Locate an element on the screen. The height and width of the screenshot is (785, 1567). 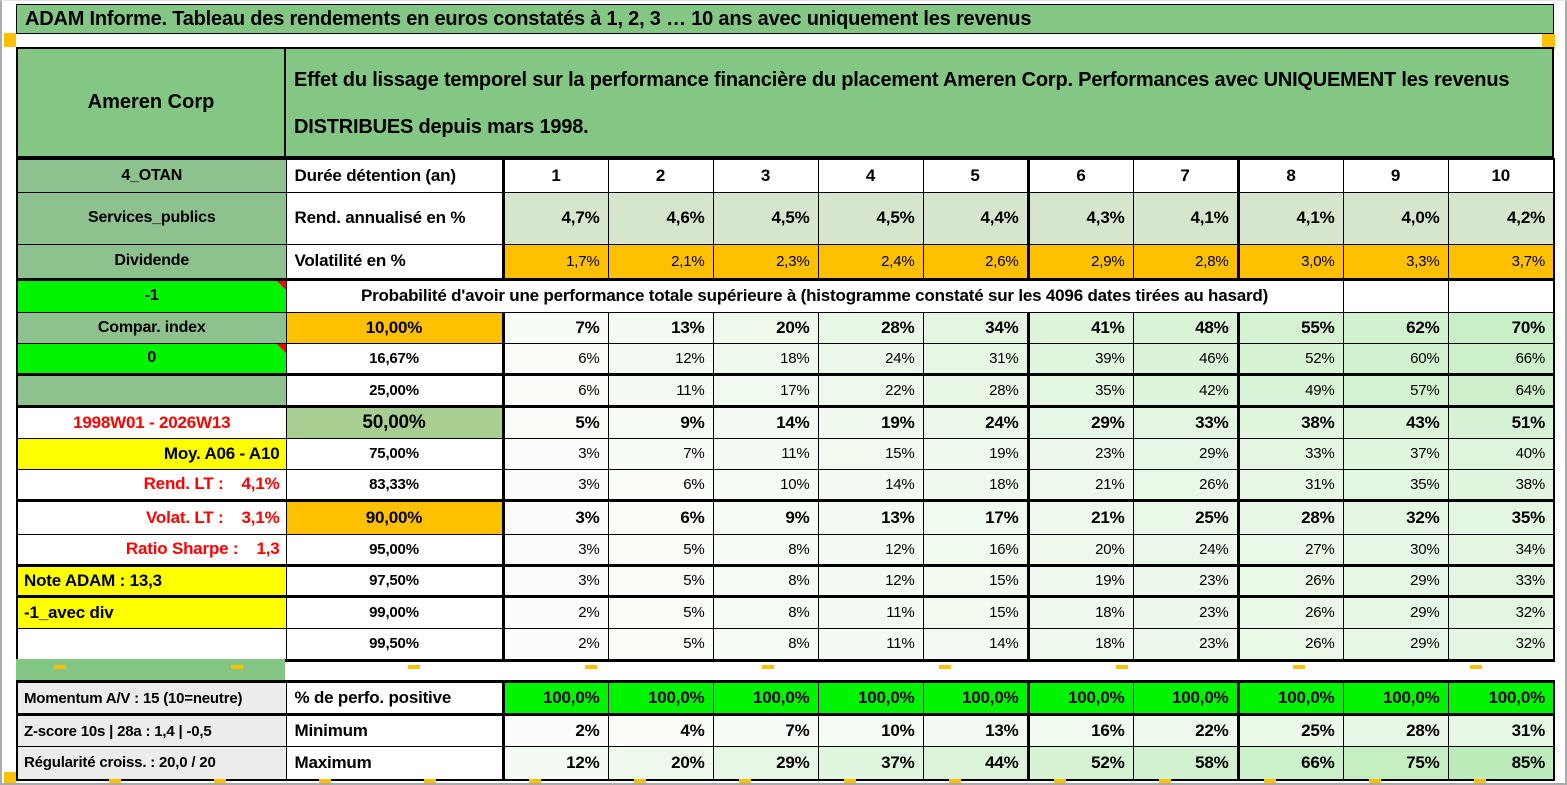
value-cell: 39% is located at coordinates (1080, 359).